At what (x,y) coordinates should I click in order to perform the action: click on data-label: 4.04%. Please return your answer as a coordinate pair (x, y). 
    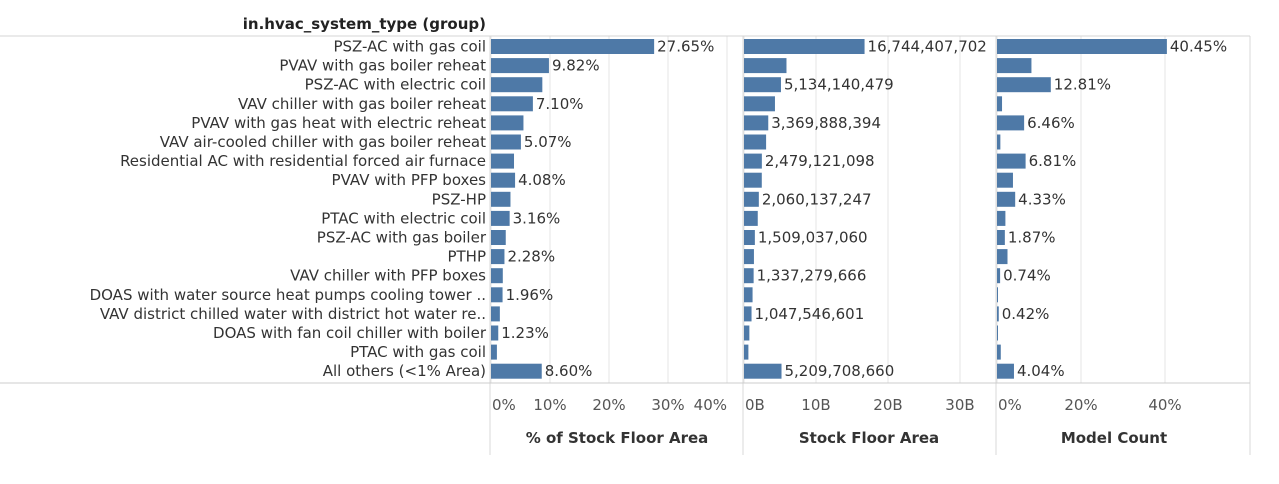
    Looking at the image, I should click on (1041, 371).